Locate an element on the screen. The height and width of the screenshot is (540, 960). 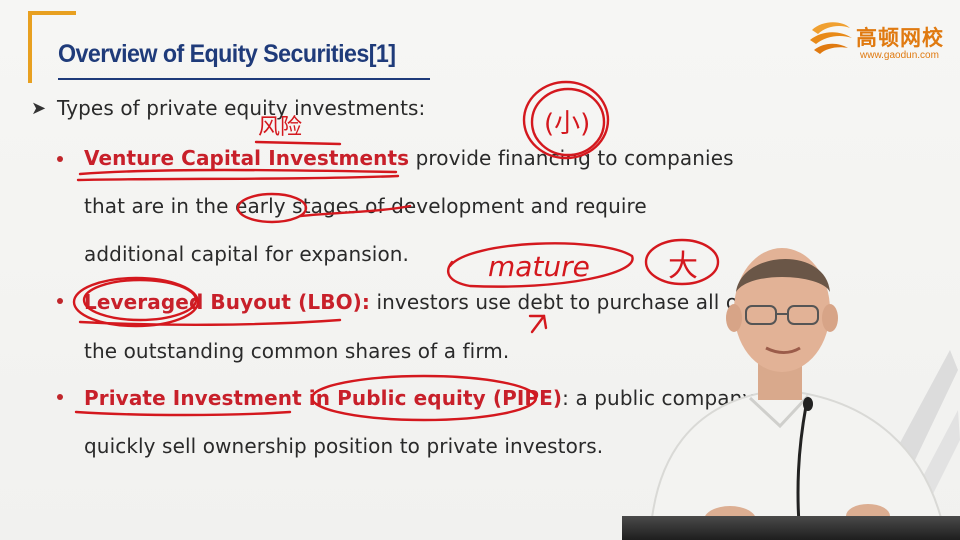
intro-text: Types of private equity investments: is located at coordinates (241, 108).